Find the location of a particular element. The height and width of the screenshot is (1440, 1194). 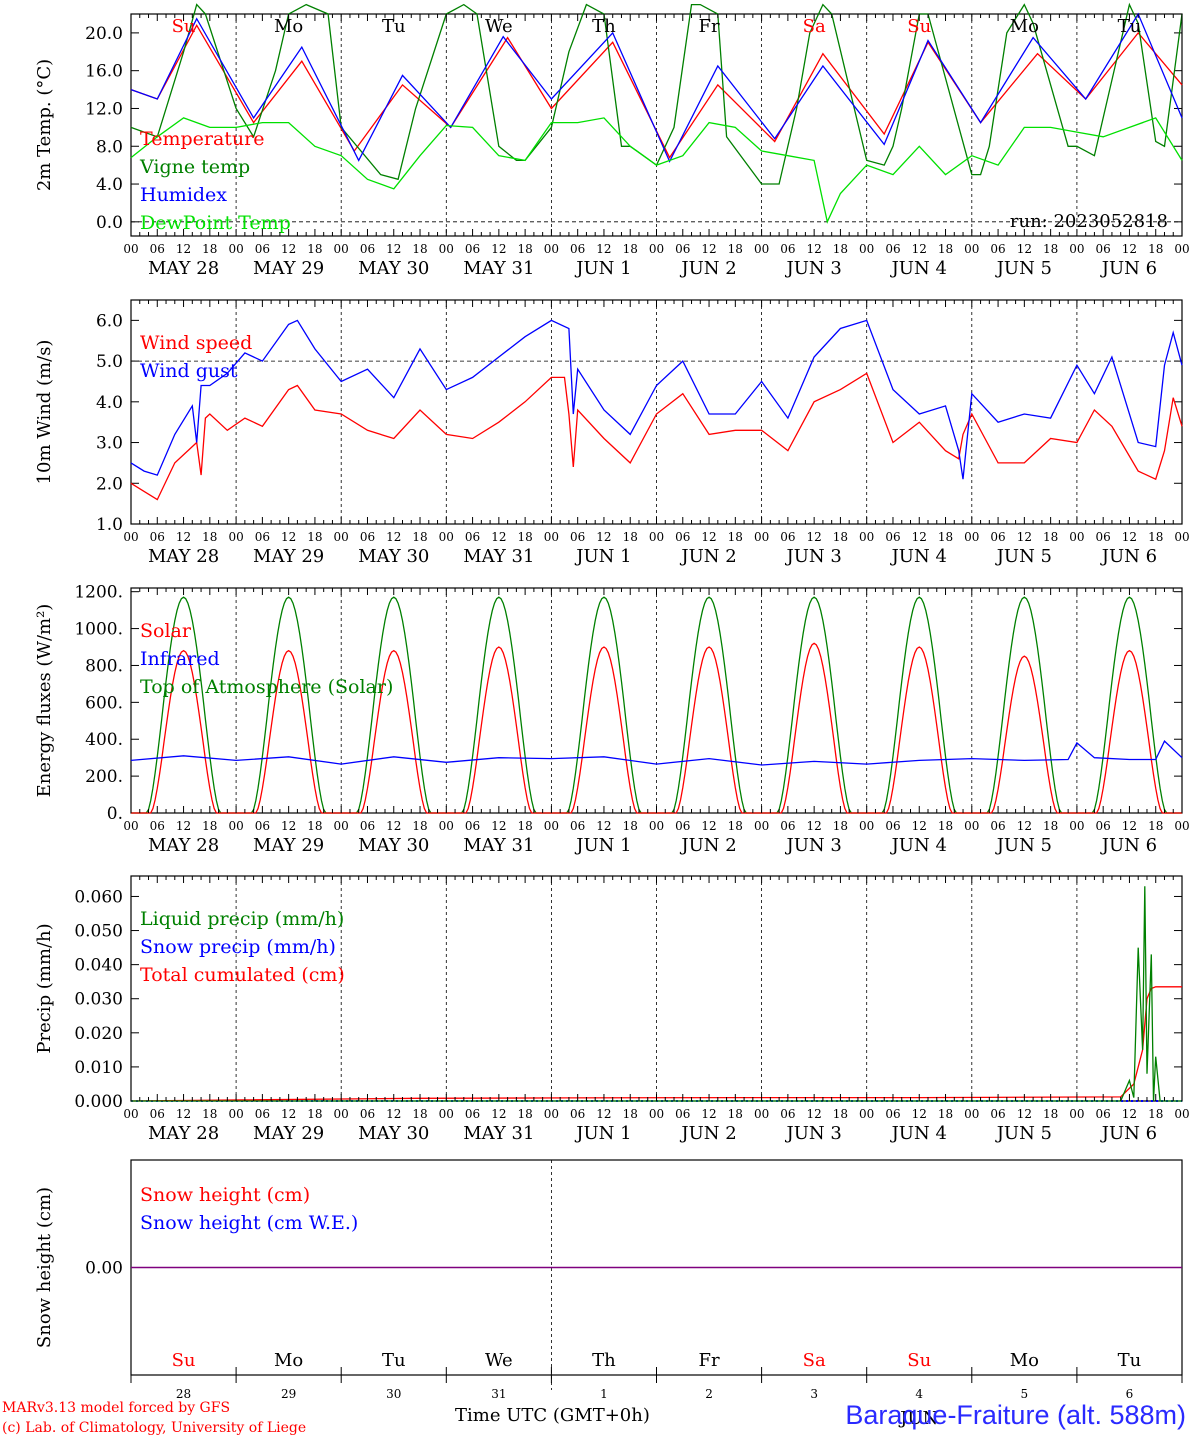

y-tick-label: 800. is located at coordinates (104, 666).